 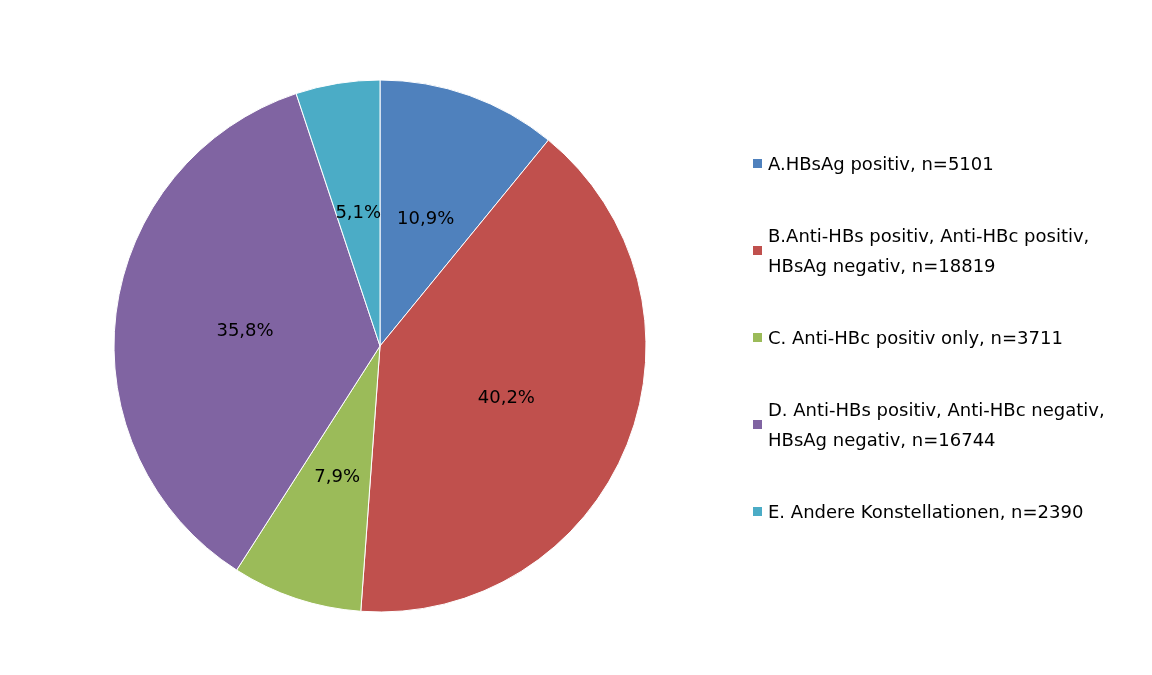 I want to click on data-label: 5,1%, so click(x=358, y=212).